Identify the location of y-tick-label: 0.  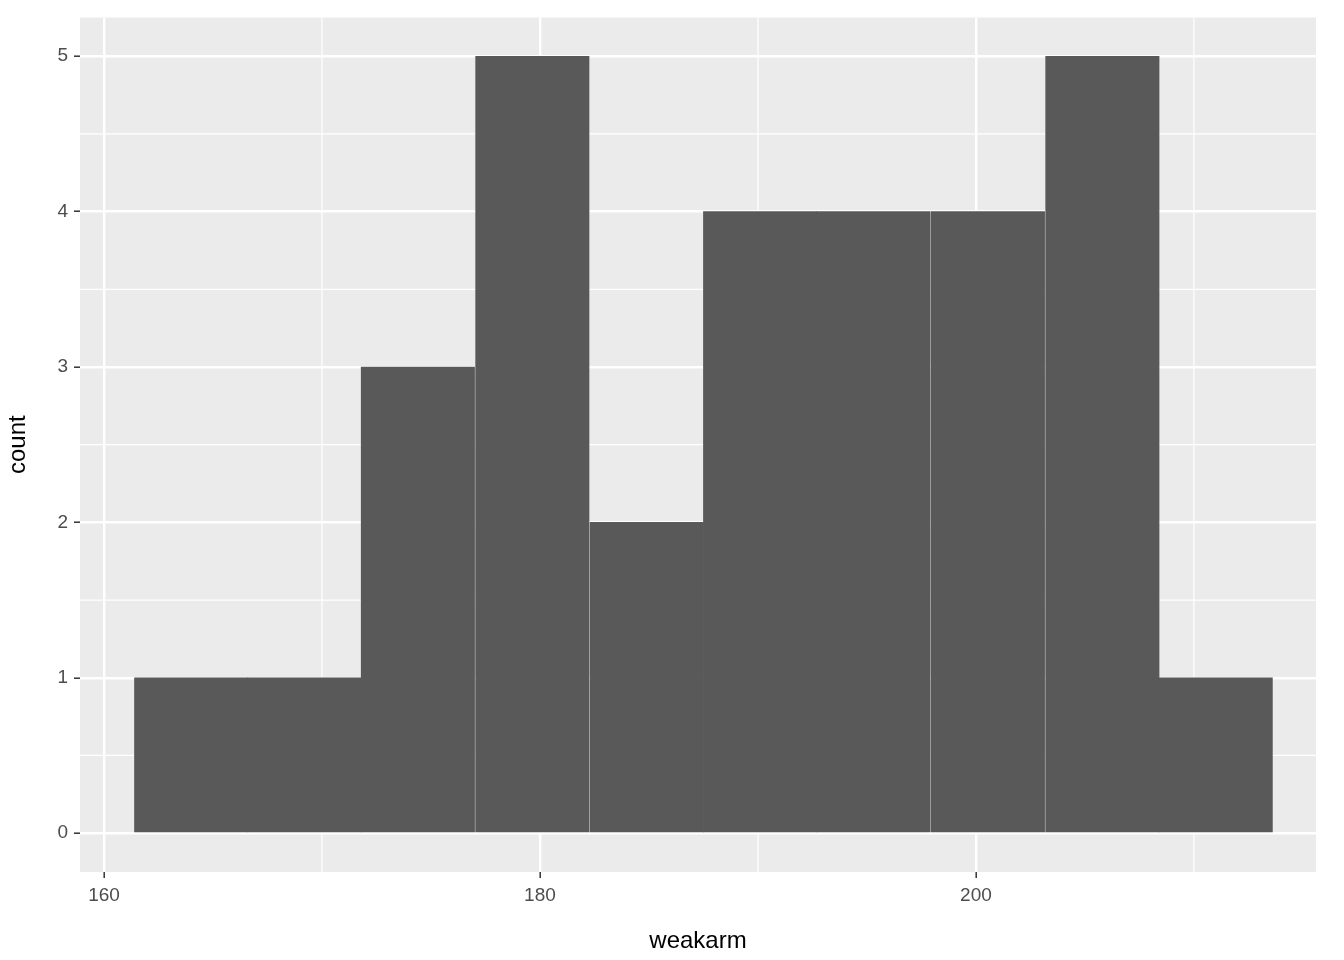
(62, 832).